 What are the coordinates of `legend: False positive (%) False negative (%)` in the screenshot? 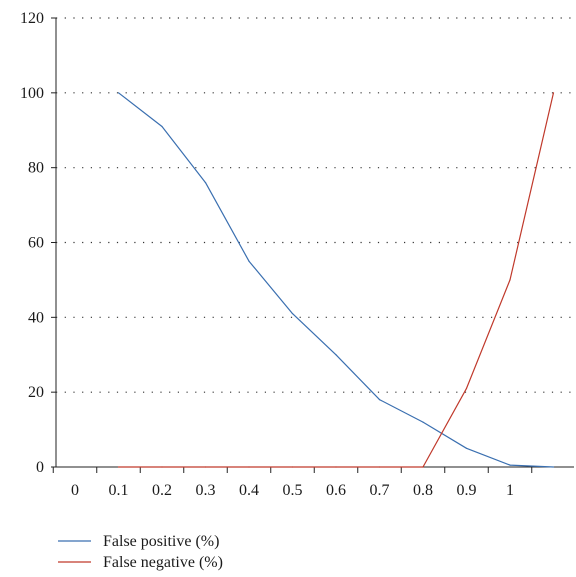 It's located at (140, 552).